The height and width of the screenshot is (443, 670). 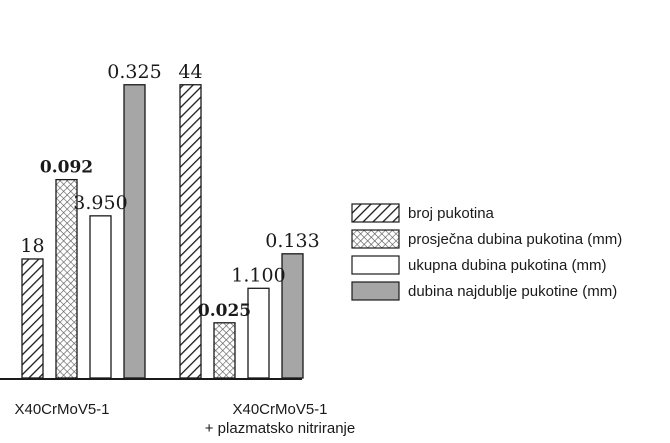 I want to click on category-label-2-line-1: X40CrMoV5-1, so click(x=279, y=409).